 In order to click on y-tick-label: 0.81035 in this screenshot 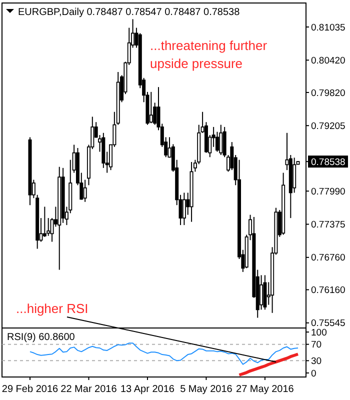, I will do `click(328, 28)`.